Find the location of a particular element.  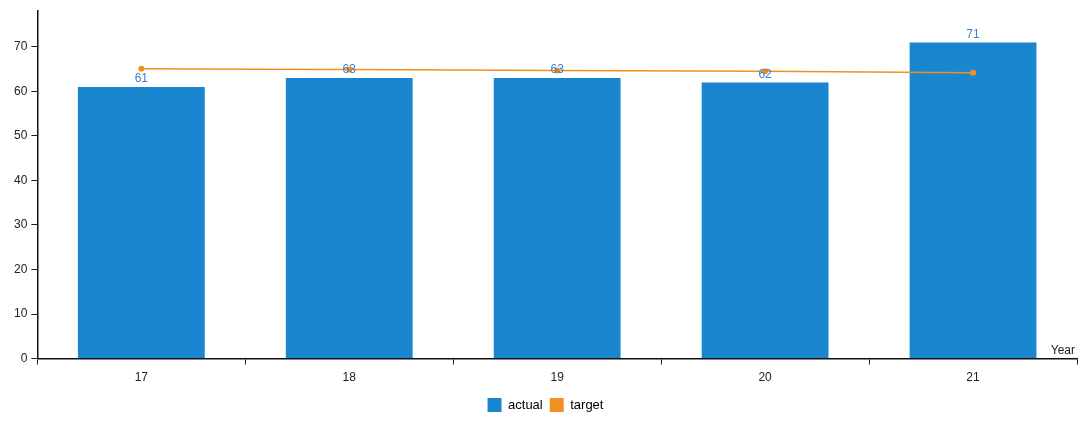

x-tick-label: 18 is located at coordinates (349, 377).